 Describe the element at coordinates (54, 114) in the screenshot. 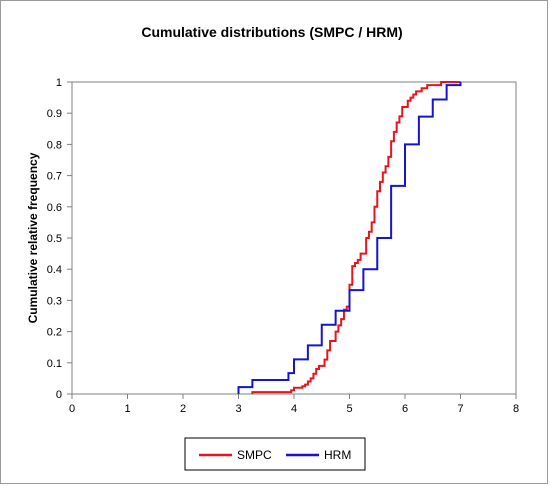

I see `y-tick-label: 0.9` at that location.